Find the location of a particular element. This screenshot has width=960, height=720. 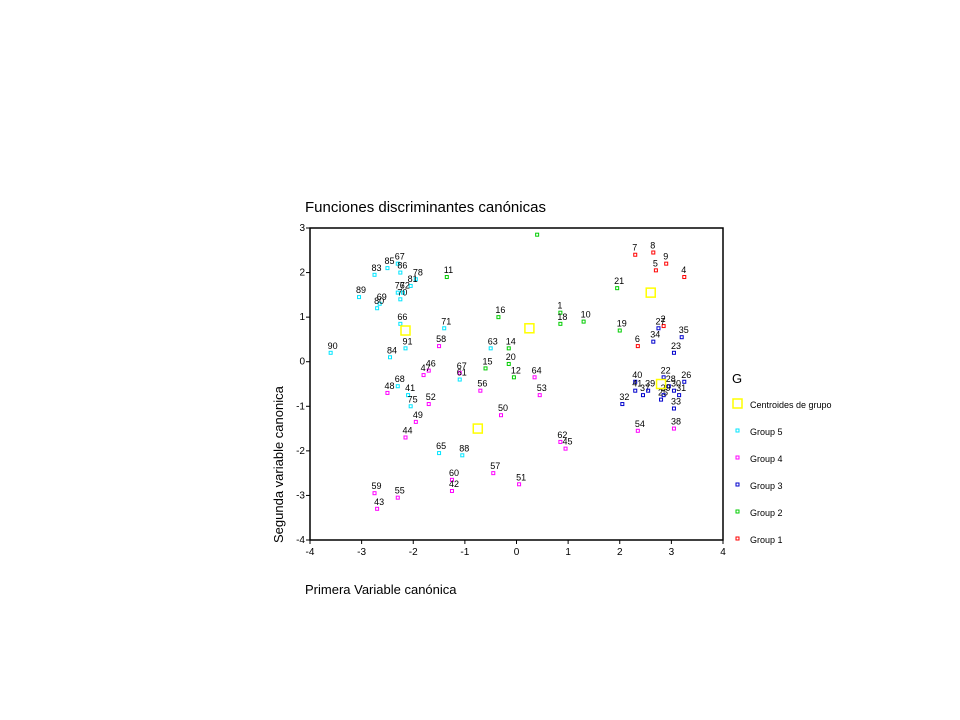

point-label: 20 is located at coordinates (511, 357).